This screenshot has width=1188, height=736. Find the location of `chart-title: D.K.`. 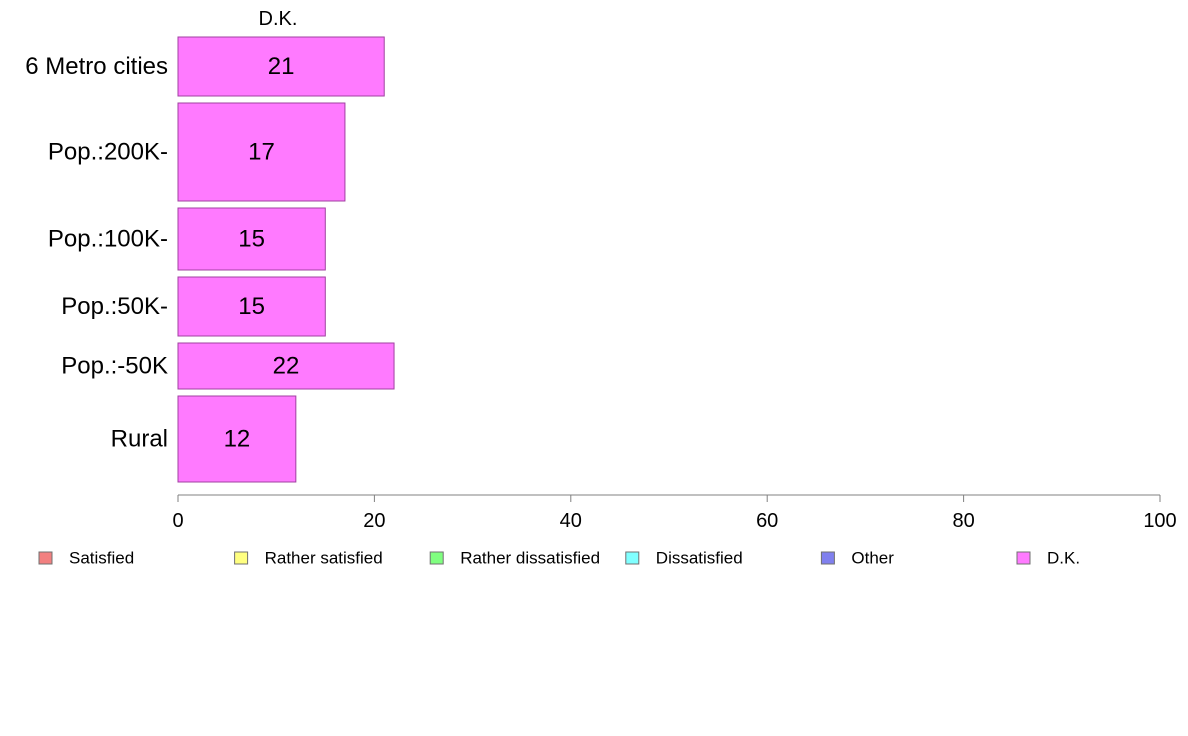

chart-title: D.K. is located at coordinates (278, 19).